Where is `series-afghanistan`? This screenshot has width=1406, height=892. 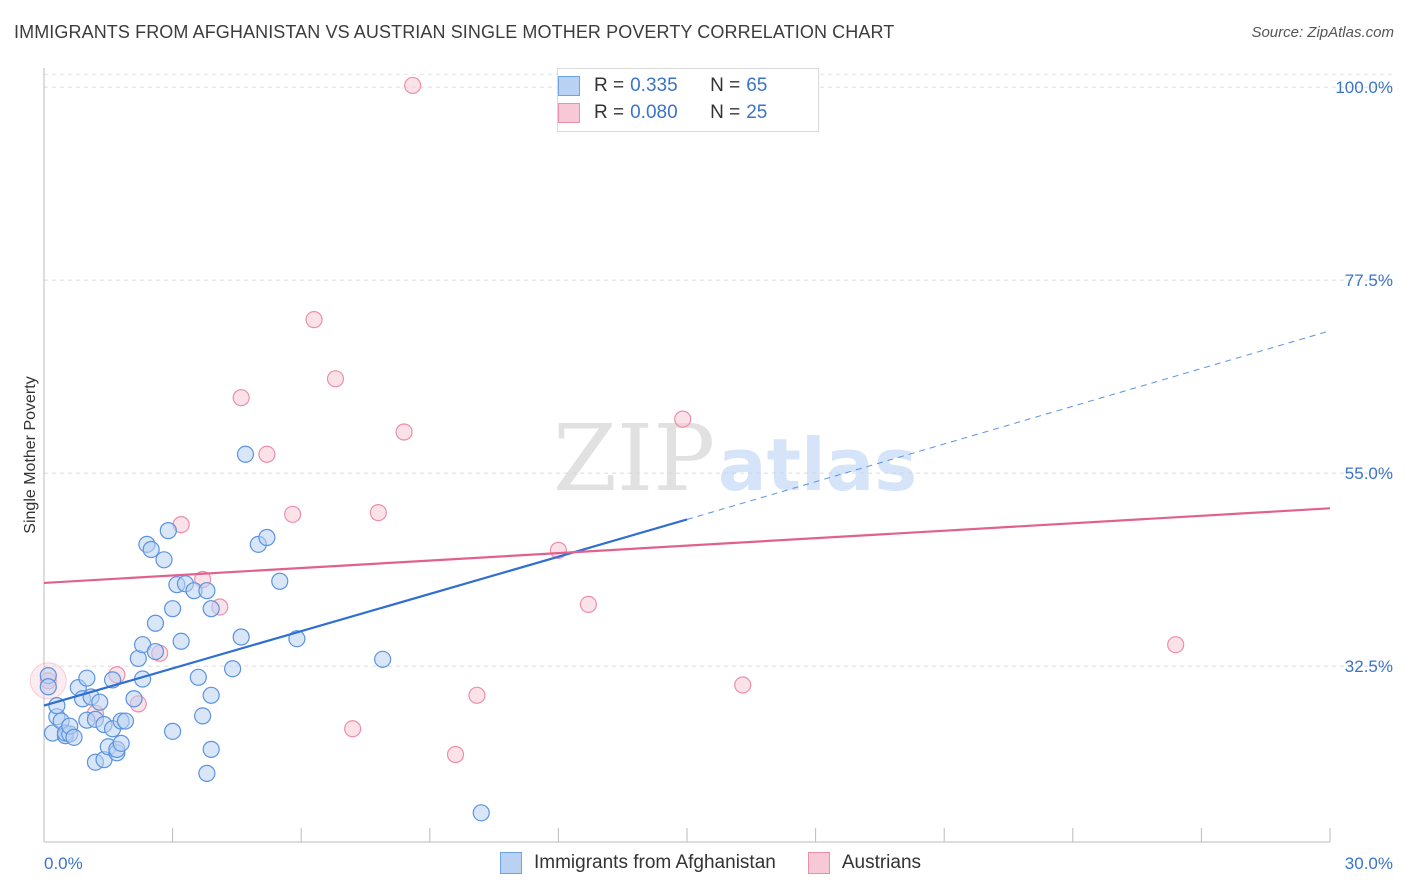
series-afghanistan is located at coordinates (264, 633).